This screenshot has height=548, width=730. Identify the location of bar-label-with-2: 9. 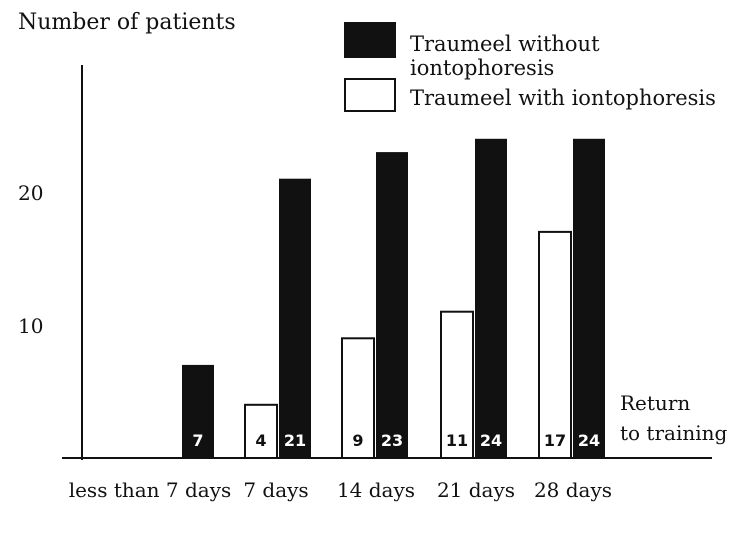
(357, 440).